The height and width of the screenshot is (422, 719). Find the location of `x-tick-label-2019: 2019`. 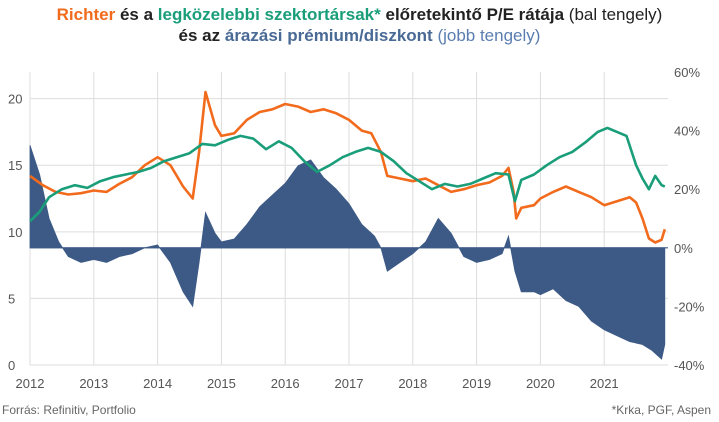

x-tick-label-2019: 2019 is located at coordinates (476, 383).